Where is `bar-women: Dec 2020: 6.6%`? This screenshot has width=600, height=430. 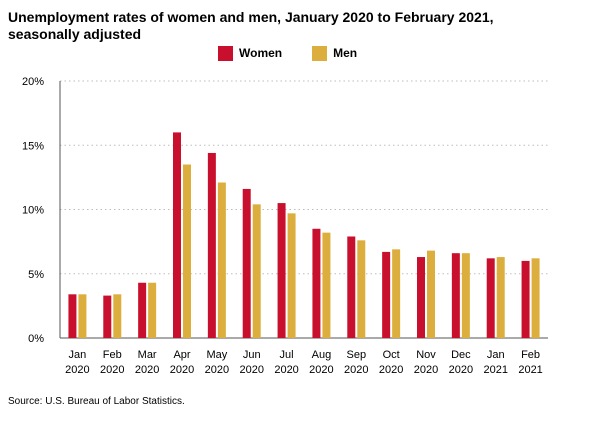 bar-women: Dec 2020: 6.6% is located at coordinates (455, 295).